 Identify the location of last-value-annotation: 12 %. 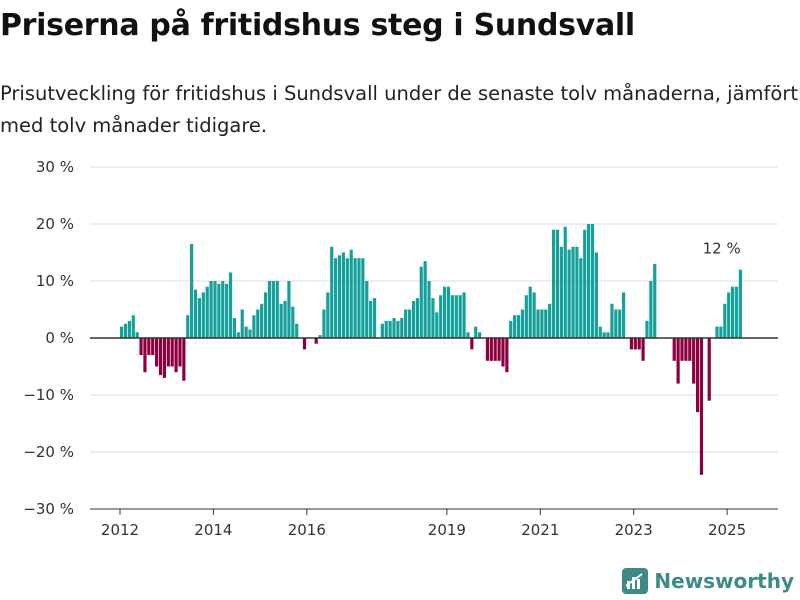
(722, 249).